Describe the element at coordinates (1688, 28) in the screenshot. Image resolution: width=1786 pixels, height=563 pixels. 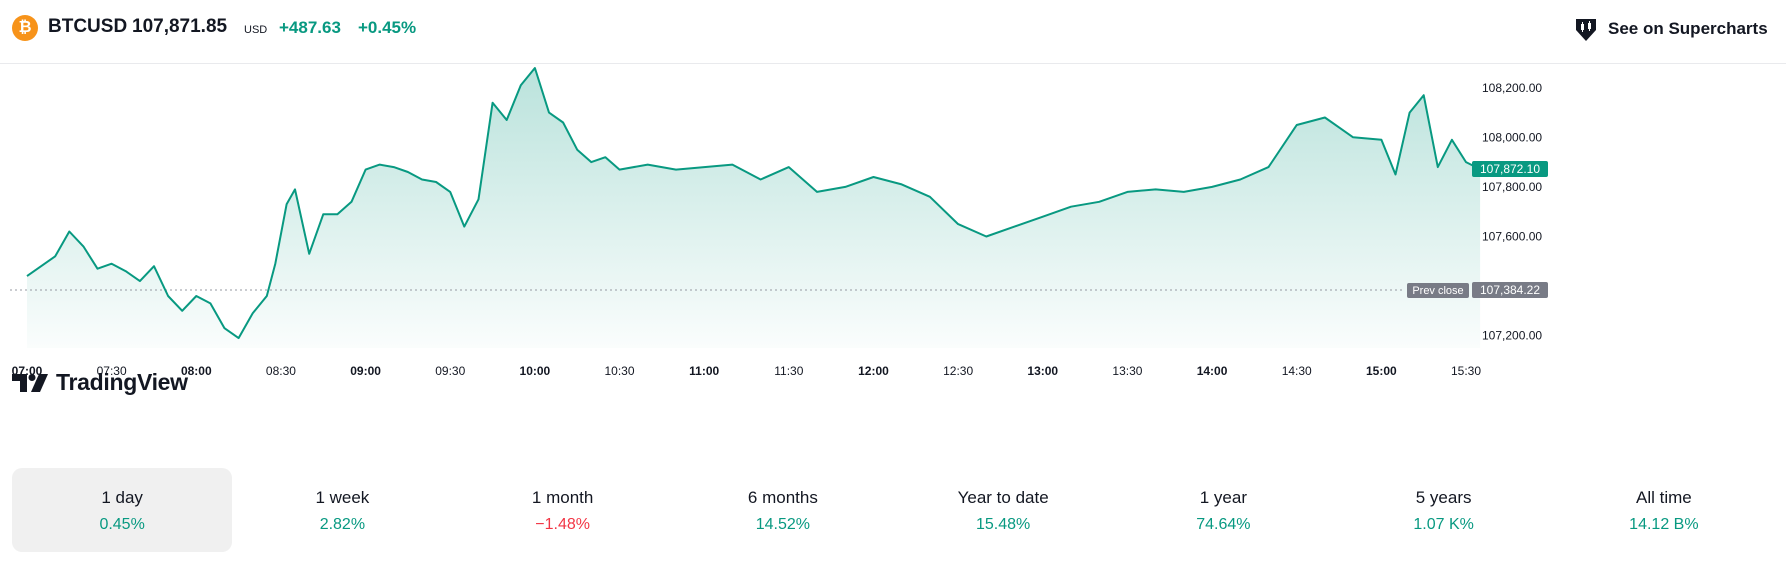
I see `supercharts-label: See on Supercharts` at that location.